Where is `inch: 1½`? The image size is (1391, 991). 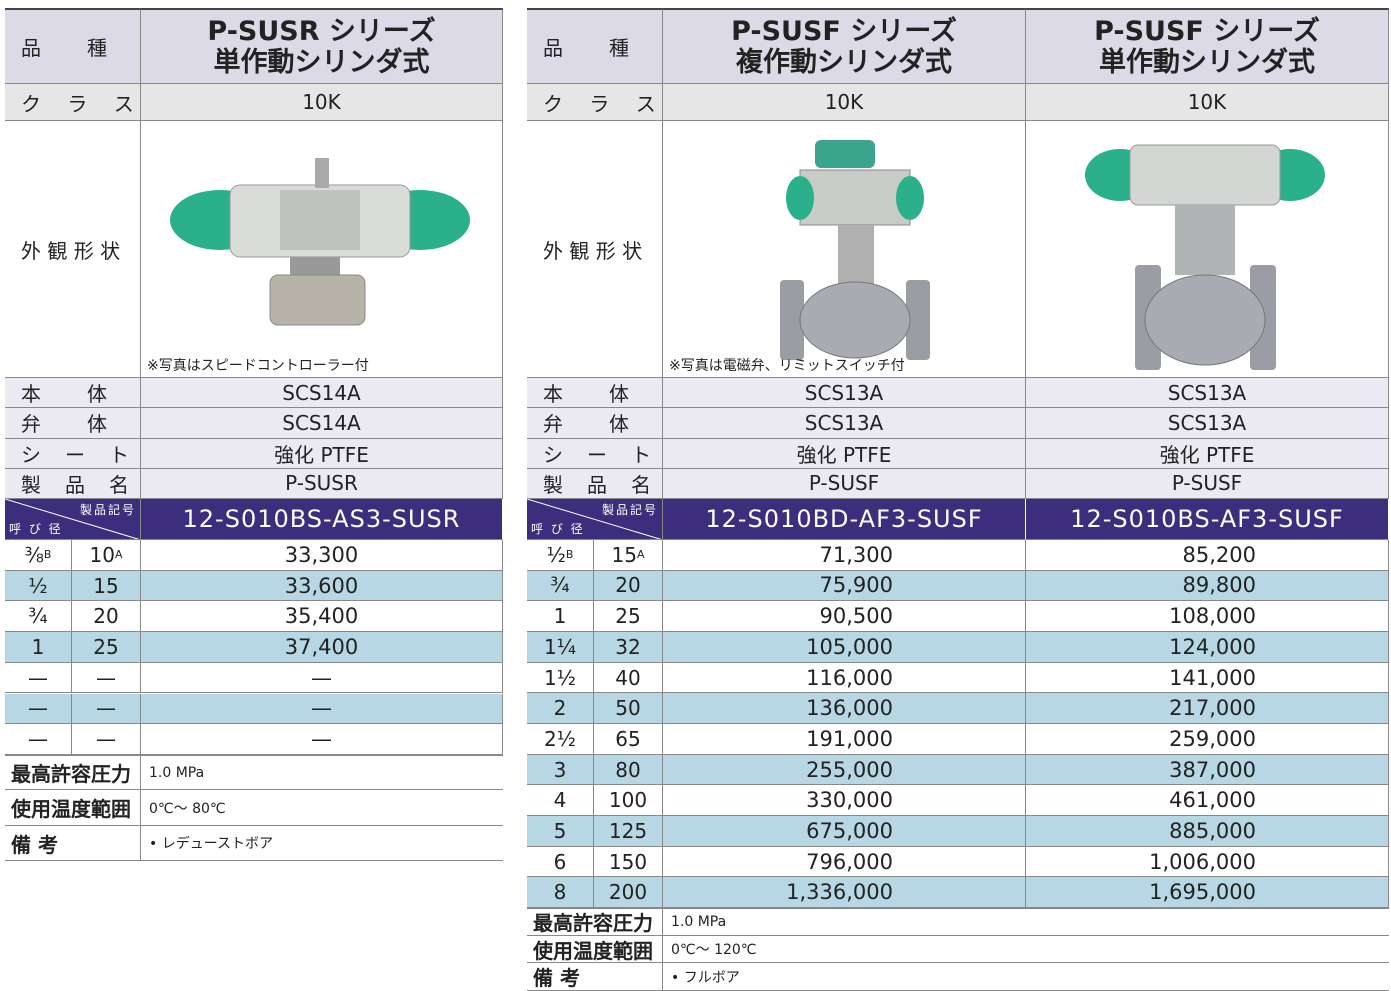
inch: 1½ is located at coordinates (560, 677).